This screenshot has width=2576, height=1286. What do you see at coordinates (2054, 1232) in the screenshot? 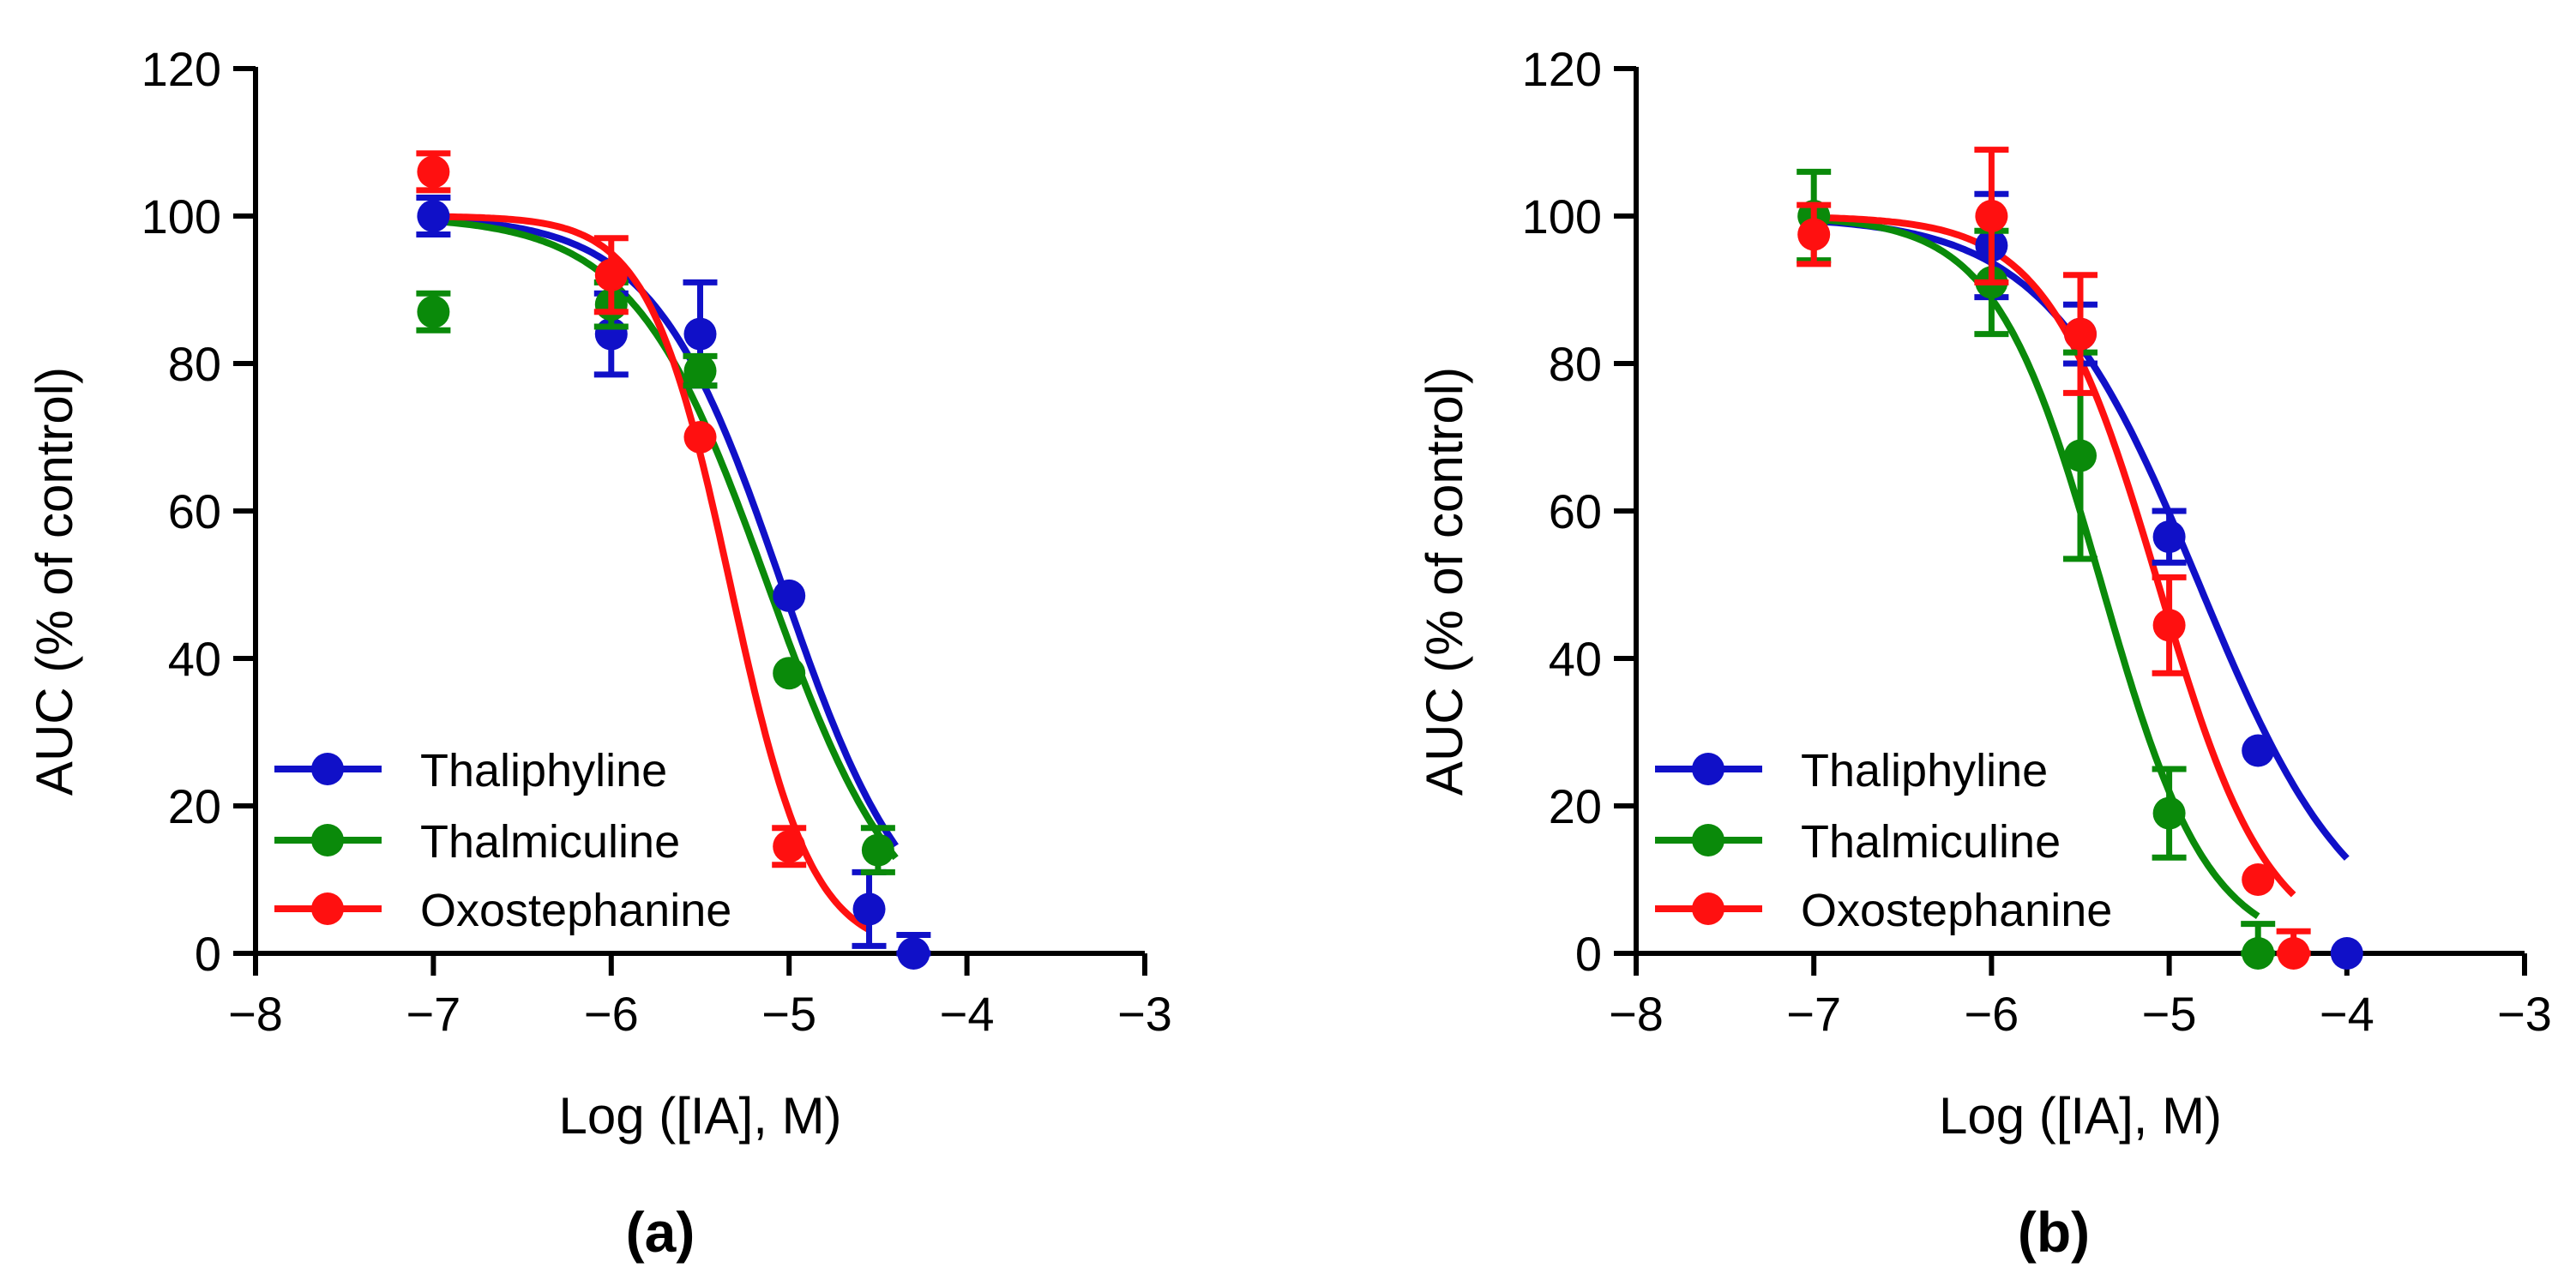
I see `panel-label: (b)` at bounding box center [2054, 1232].